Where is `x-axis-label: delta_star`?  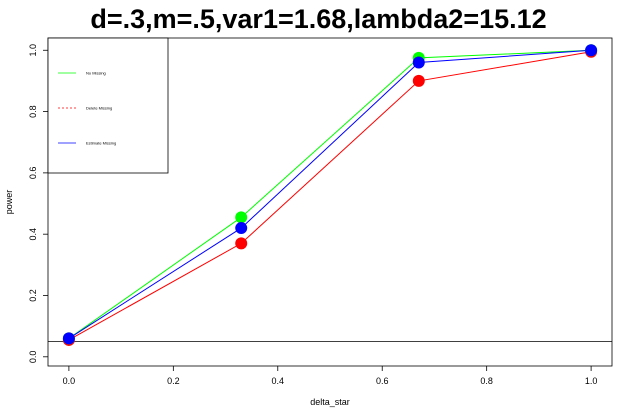 x-axis-label: delta_star is located at coordinates (330, 402).